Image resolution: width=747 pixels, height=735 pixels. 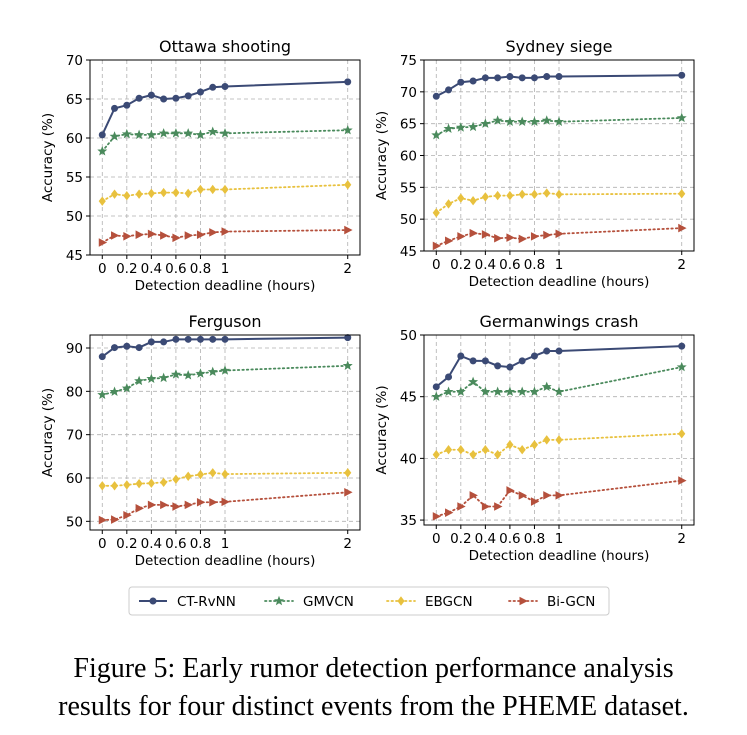 I want to click on x-tick-label: 2, so click(x=347, y=269).